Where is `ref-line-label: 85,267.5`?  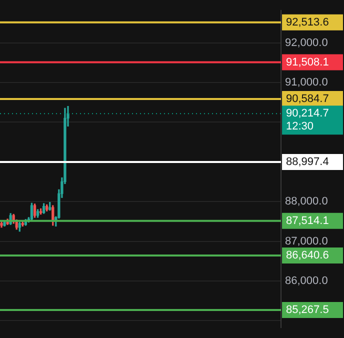 ref-line-label: 85,267.5 is located at coordinates (307, 310).